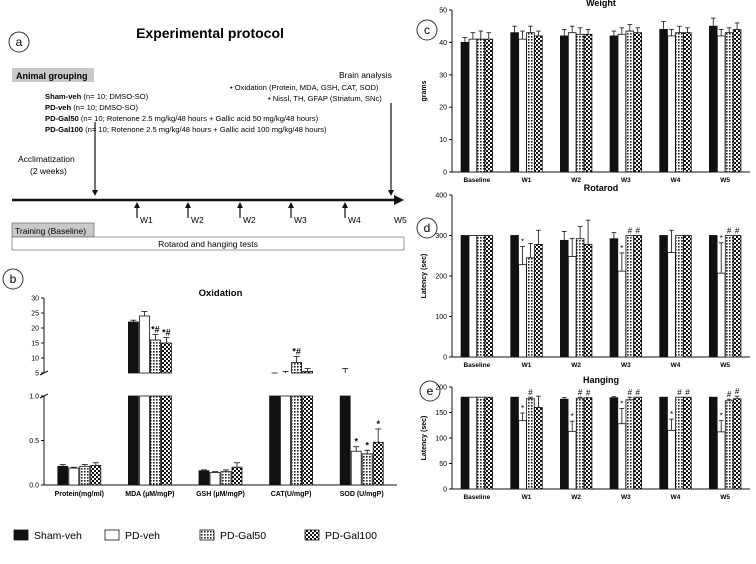 The height and width of the screenshot is (564, 756). What do you see at coordinates (95, 193) in the screenshot?
I see `acclimatization-arrowhead` at bounding box center [95, 193].